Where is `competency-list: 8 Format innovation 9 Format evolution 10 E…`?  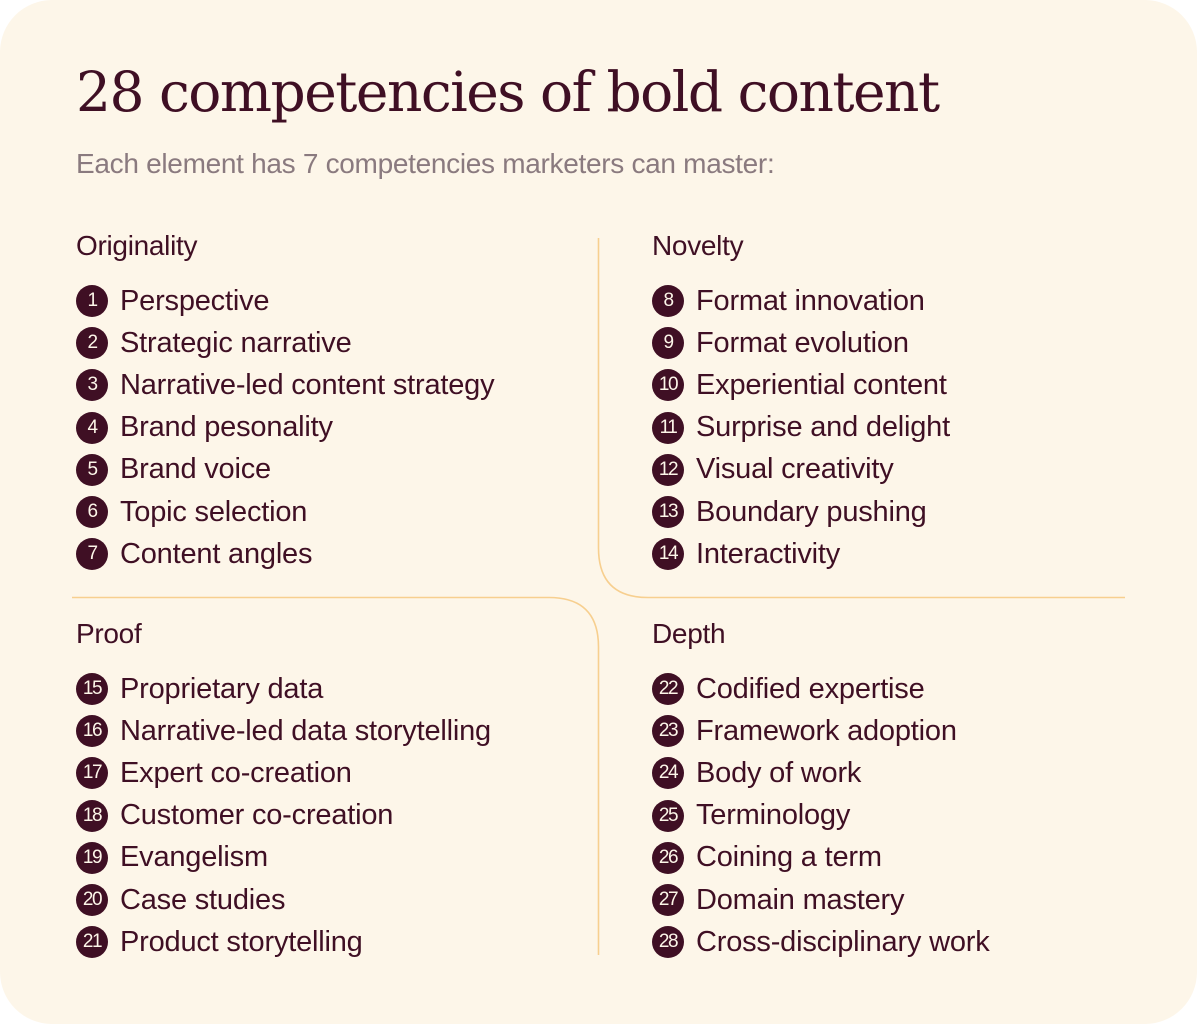 competency-list: 8 Format innovation 9 Format evolution 10 E… is located at coordinates (801, 427).